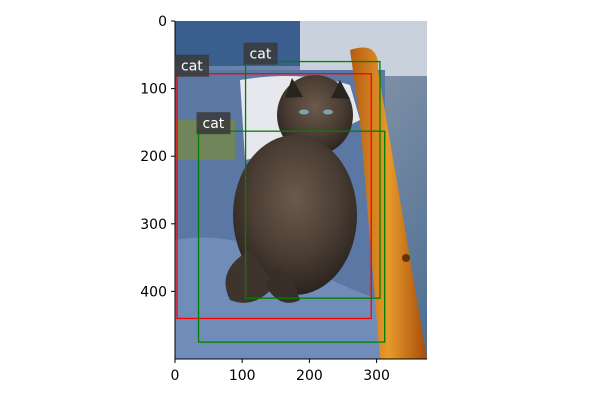  Describe the element at coordinates (153, 157) in the screenshot. I see `y-tick-label: 200` at that location.